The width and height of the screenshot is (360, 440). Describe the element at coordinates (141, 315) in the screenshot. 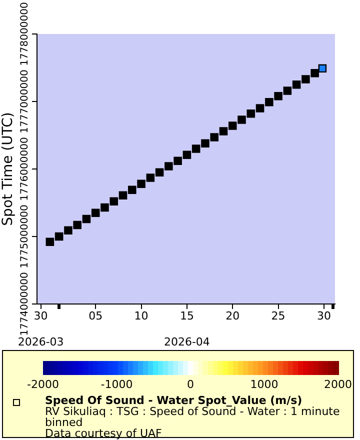

I see `x-tick-label: 10` at that location.